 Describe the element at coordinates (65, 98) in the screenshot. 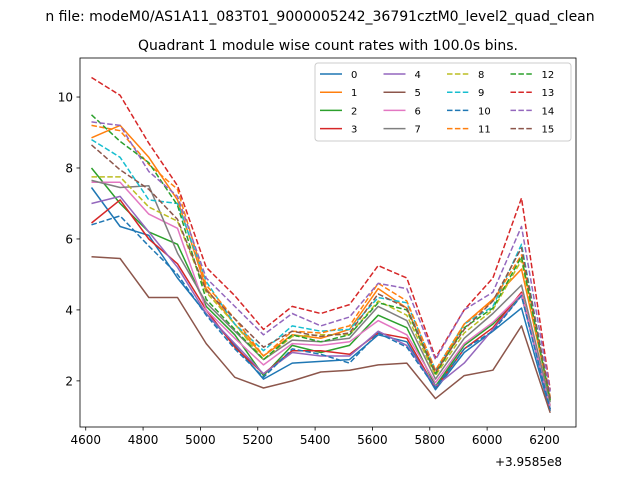

I see `y-tick-label: 10` at that location.